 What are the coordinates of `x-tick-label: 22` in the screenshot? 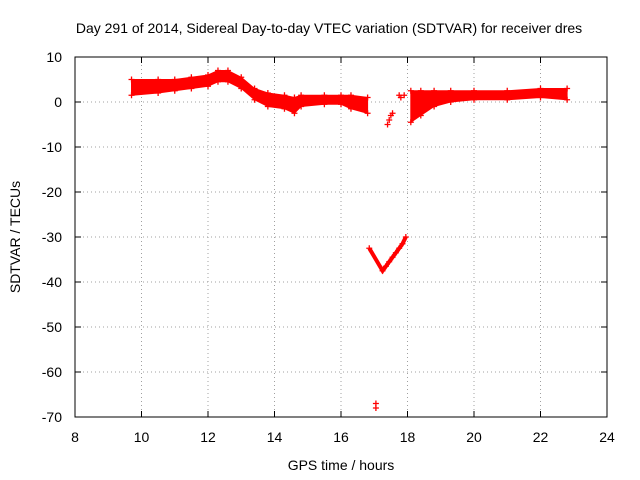 It's located at (541, 437).